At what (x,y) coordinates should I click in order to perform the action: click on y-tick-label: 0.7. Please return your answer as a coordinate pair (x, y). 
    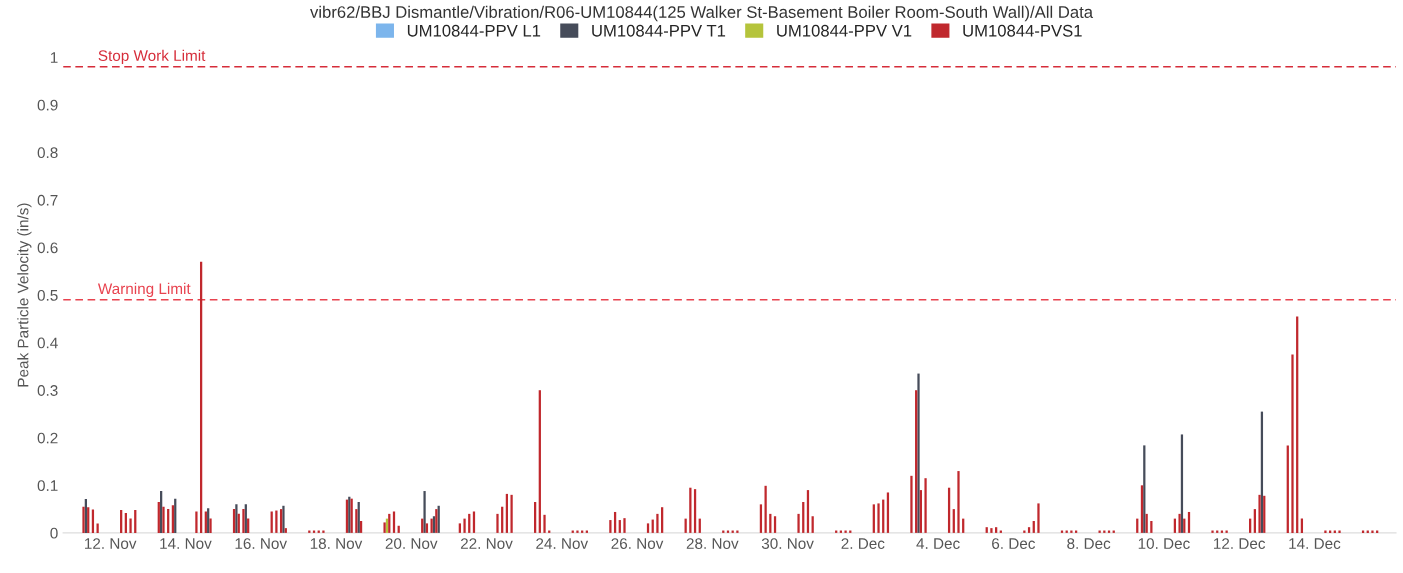
    Looking at the image, I should click on (47, 200).